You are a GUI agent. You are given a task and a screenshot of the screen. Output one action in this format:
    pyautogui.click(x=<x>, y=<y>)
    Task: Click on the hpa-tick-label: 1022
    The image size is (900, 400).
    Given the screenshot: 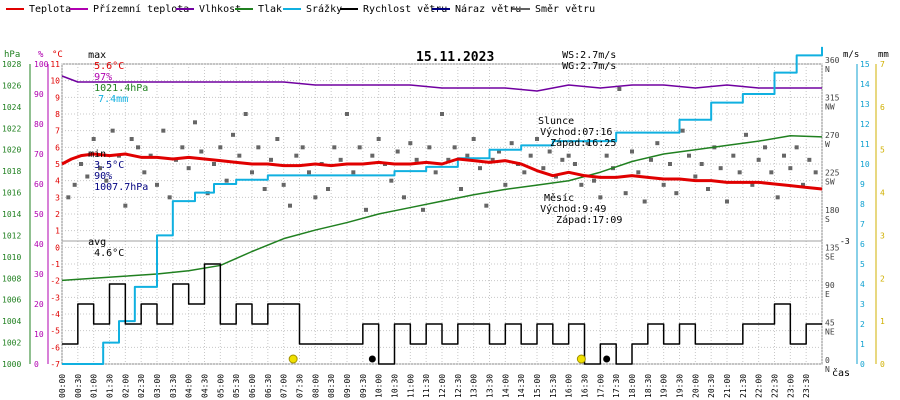 What is the action you would take?
    pyautogui.click(x=11, y=128)
    